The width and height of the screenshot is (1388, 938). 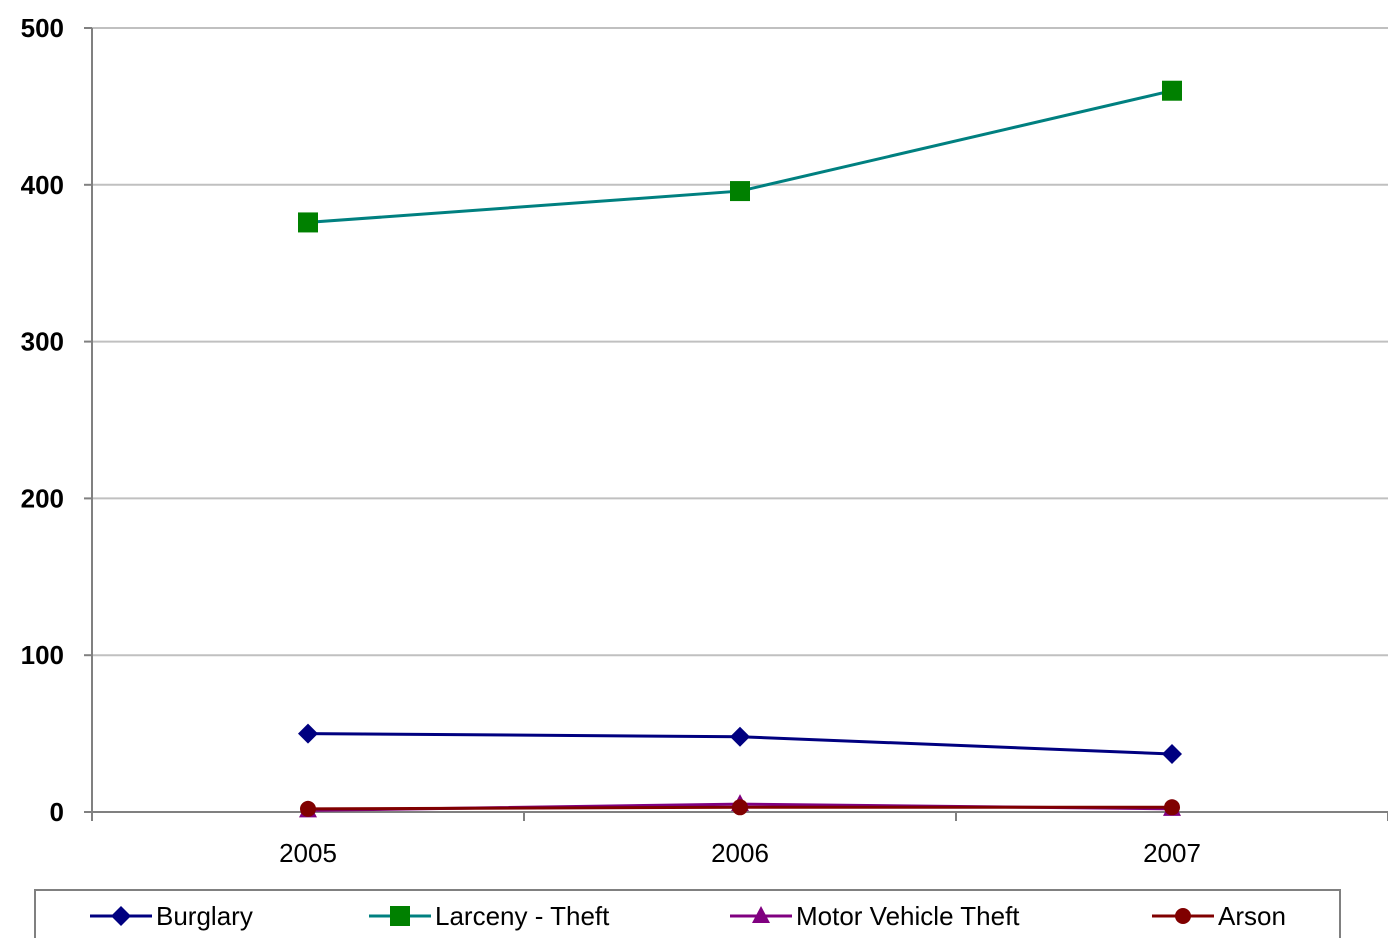 I want to click on y-tick-label: 500, so click(x=42, y=28).